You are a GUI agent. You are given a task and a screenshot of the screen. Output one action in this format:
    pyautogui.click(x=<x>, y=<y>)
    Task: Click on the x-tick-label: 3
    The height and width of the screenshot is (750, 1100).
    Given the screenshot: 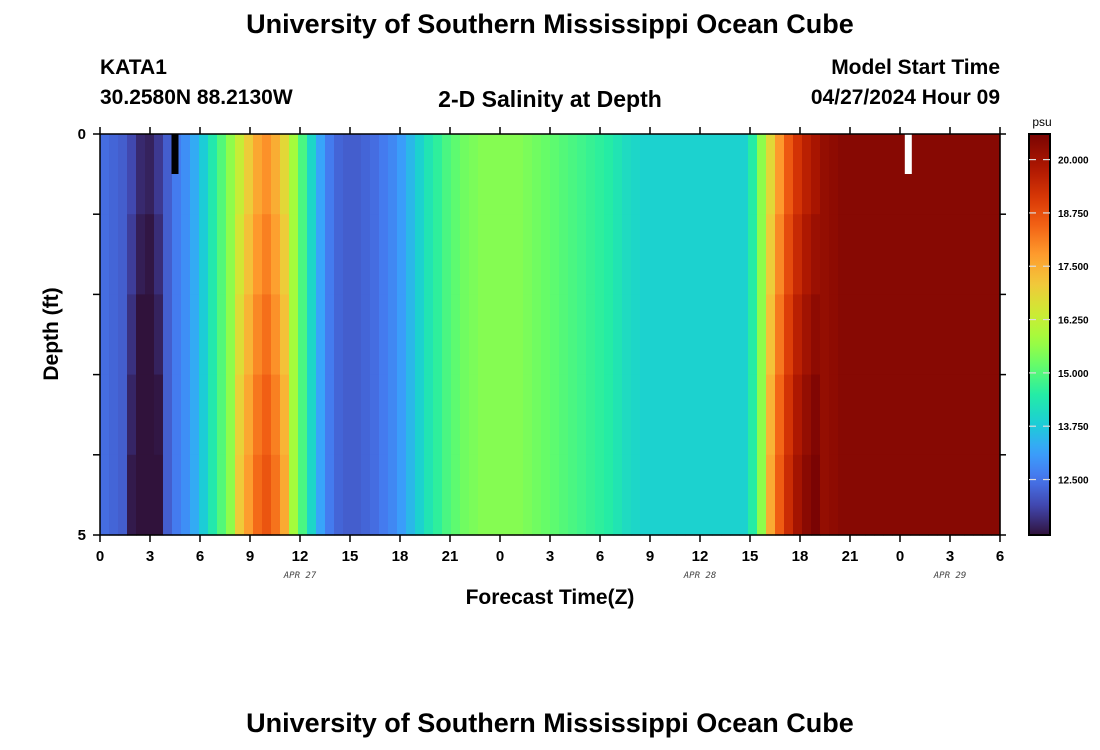 What is the action you would take?
    pyautogui.click(x=150, y=556)
    